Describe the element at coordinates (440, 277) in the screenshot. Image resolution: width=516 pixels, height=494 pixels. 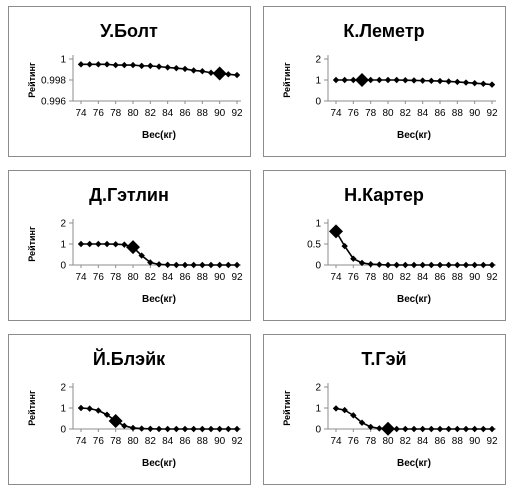
I see `x-tick-label: 86` at that location.